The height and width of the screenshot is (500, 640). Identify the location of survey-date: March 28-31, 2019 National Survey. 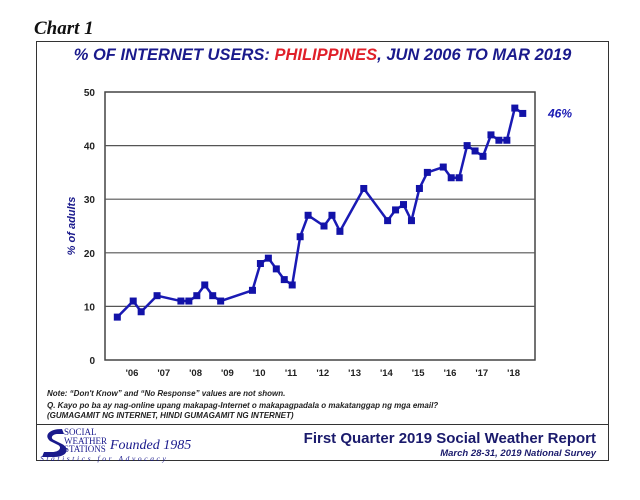
(518, 453).